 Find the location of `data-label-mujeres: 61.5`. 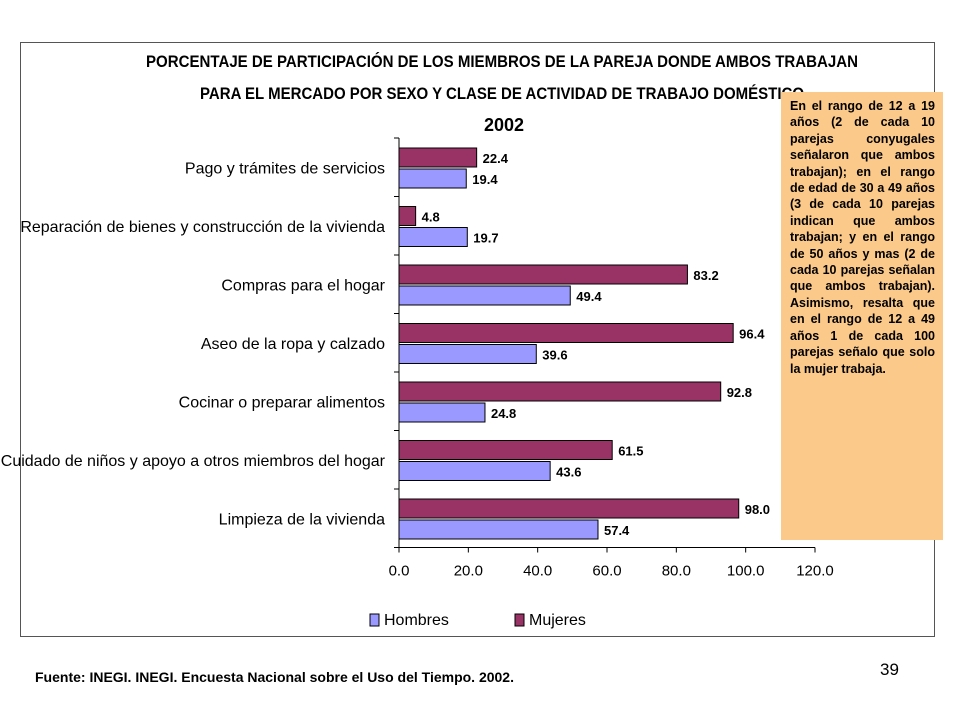

data-label-mujeres: 61.5 is located at coordinates (630, 451).